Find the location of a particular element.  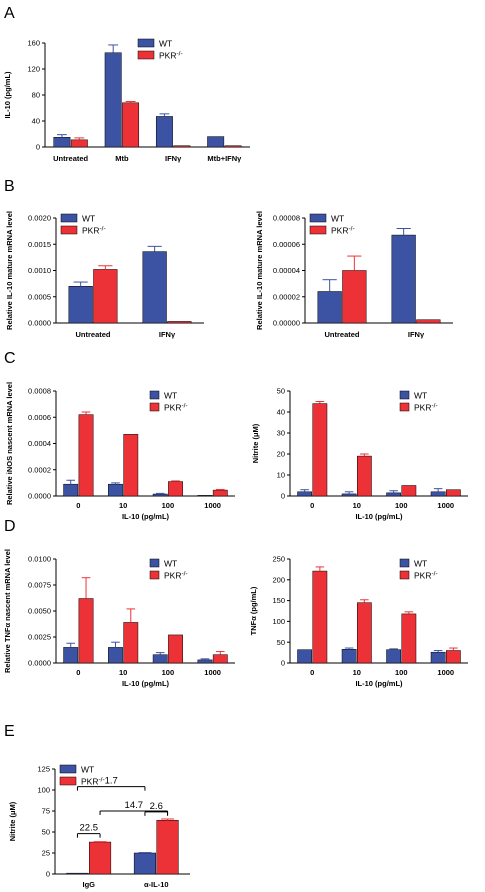

x-category-label: IgG is located at coordinates (89, 884).